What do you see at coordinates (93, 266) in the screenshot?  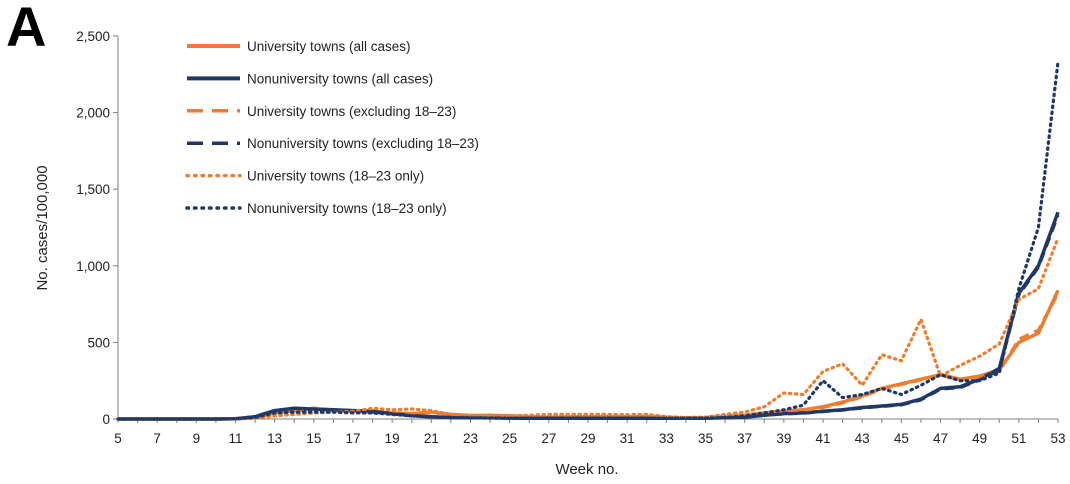 I see `y-tick-label: 1,000` at bounding box center [93, 266].